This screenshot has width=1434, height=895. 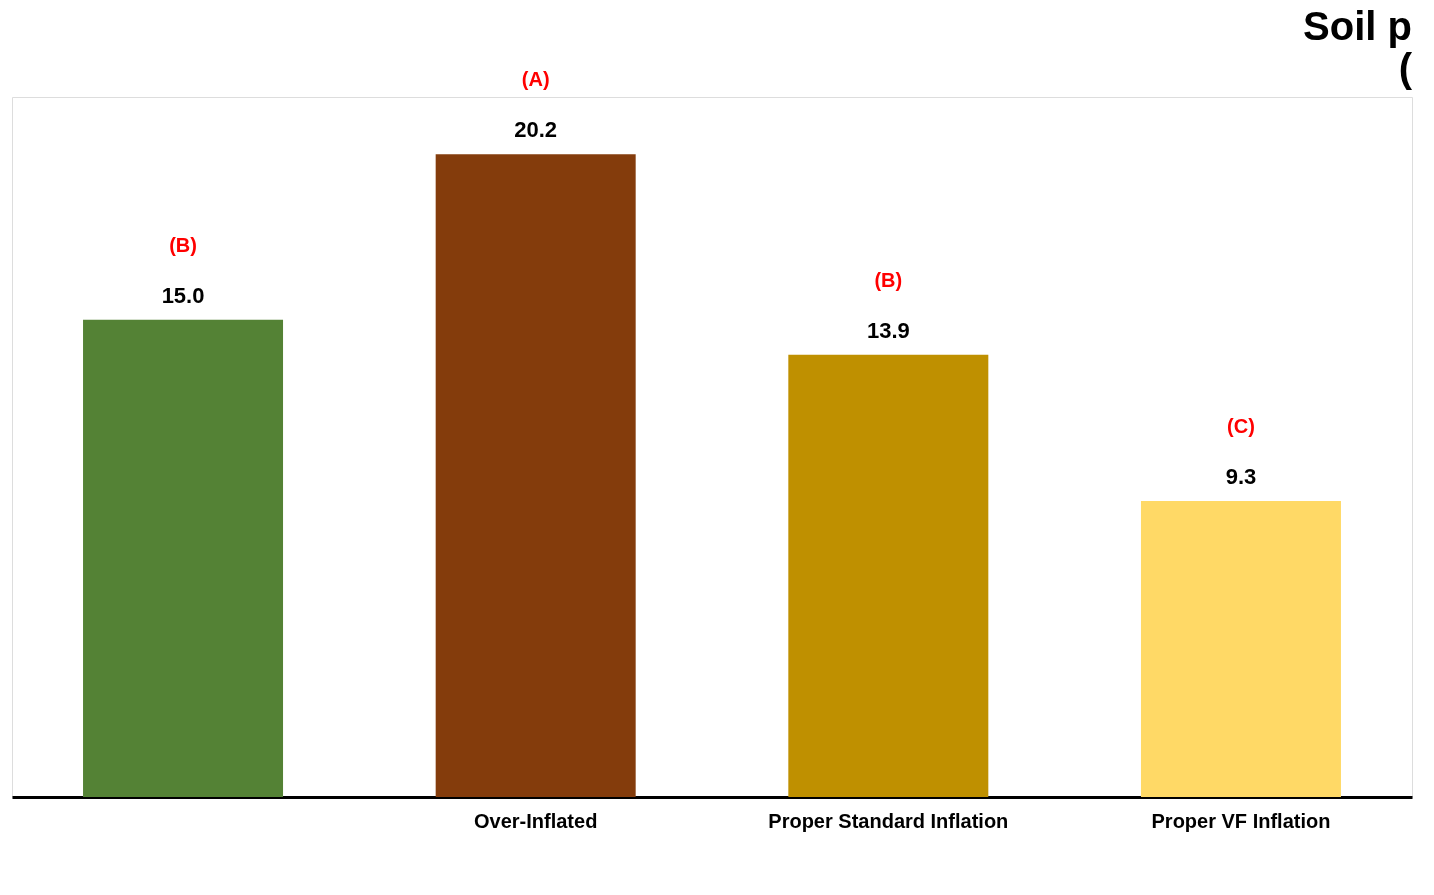 I want to click on data-label: 15.0, so click(x=183, y=295).